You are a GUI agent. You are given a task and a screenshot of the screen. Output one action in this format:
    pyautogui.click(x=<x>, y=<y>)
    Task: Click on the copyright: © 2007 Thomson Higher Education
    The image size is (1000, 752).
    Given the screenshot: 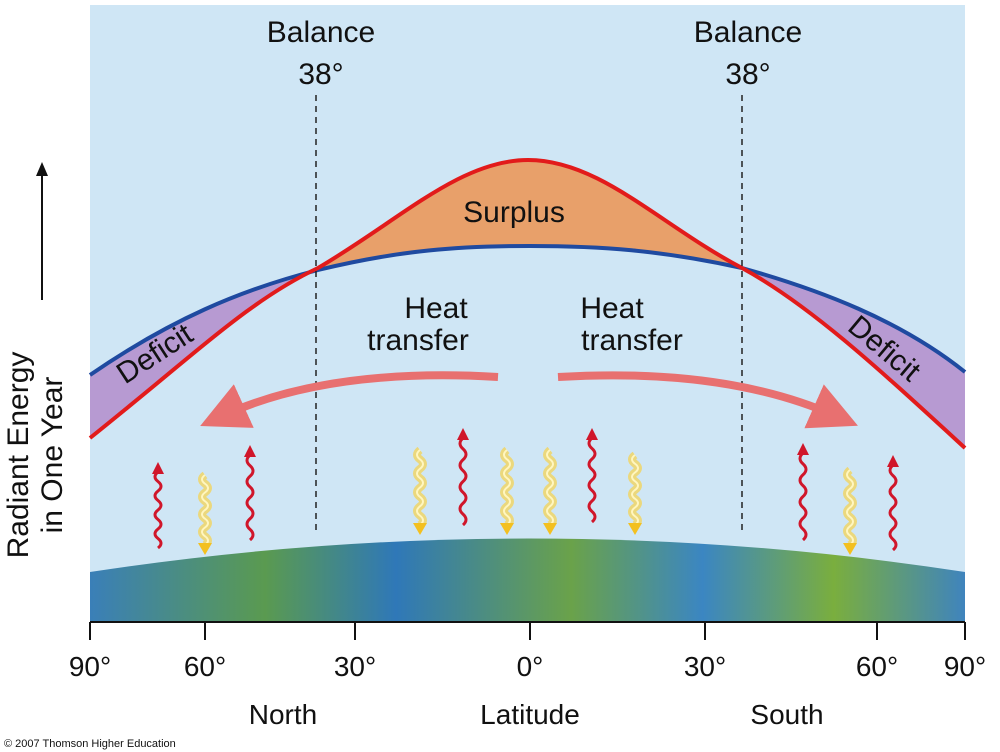 What is the action you would take?
    pyautogui.click(x=90, y=744)
    